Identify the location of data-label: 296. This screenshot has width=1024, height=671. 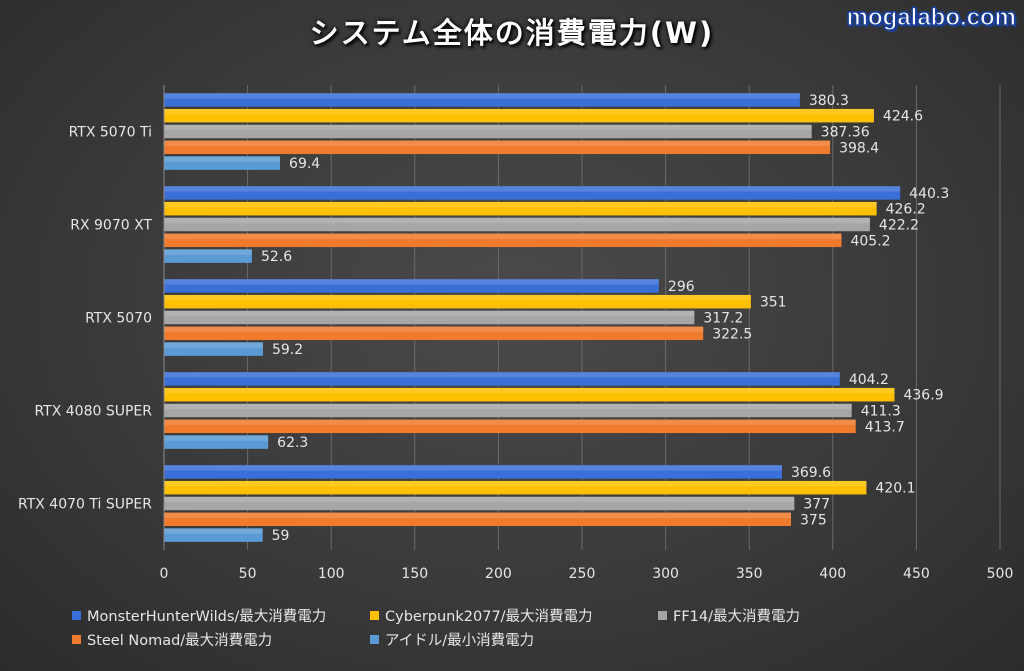
(681, 287).